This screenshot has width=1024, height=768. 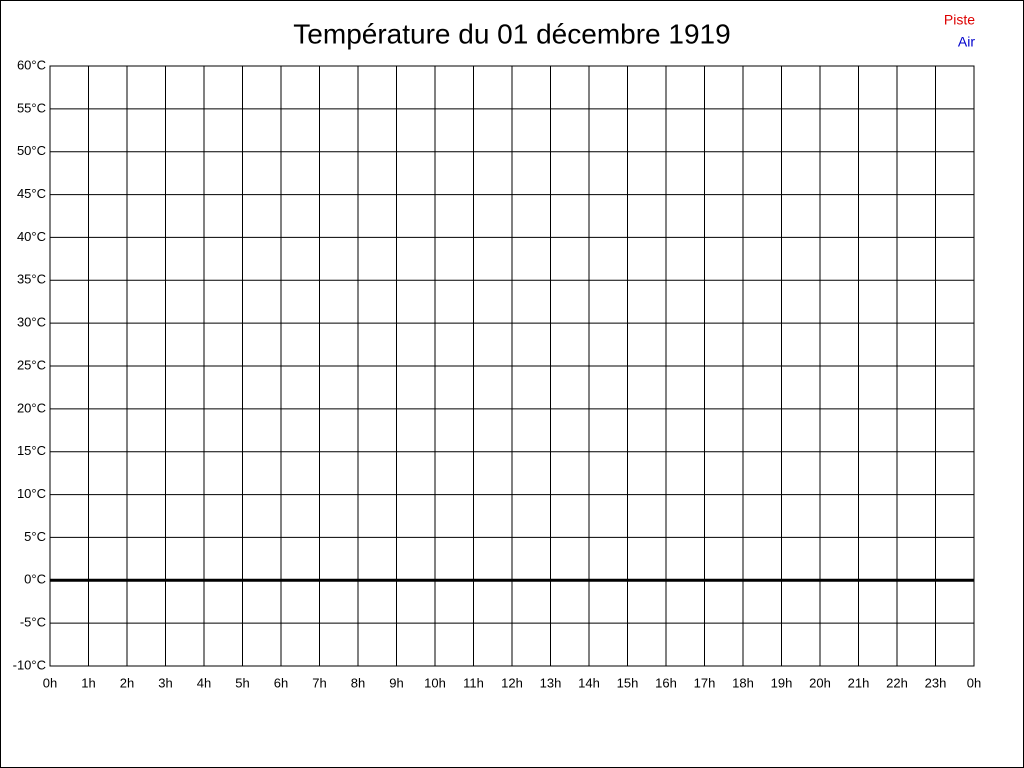 What do you see at coordinates (897, 682) in the screenshot?
I see `x-tick-label: 22h` at bounding box center [897, 682].